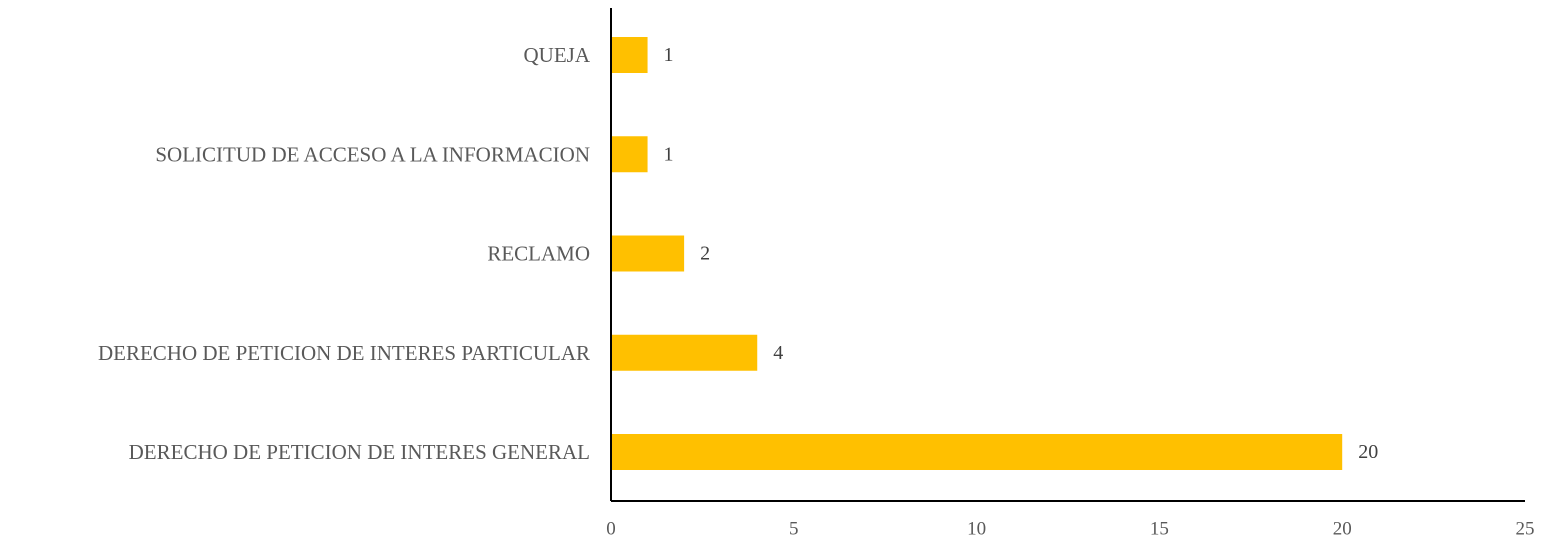 This screenshot has width=1559, height=541. I want to click on category-label-4: DERECHO DE PETICION DE INTERES GENERAL, so click(359, 452).